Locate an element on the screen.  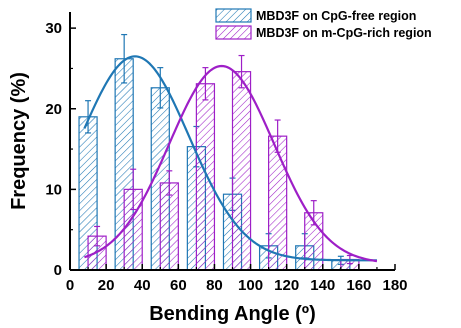
y-axis-title: Frequency (%) is located at coordinates (19, 141).